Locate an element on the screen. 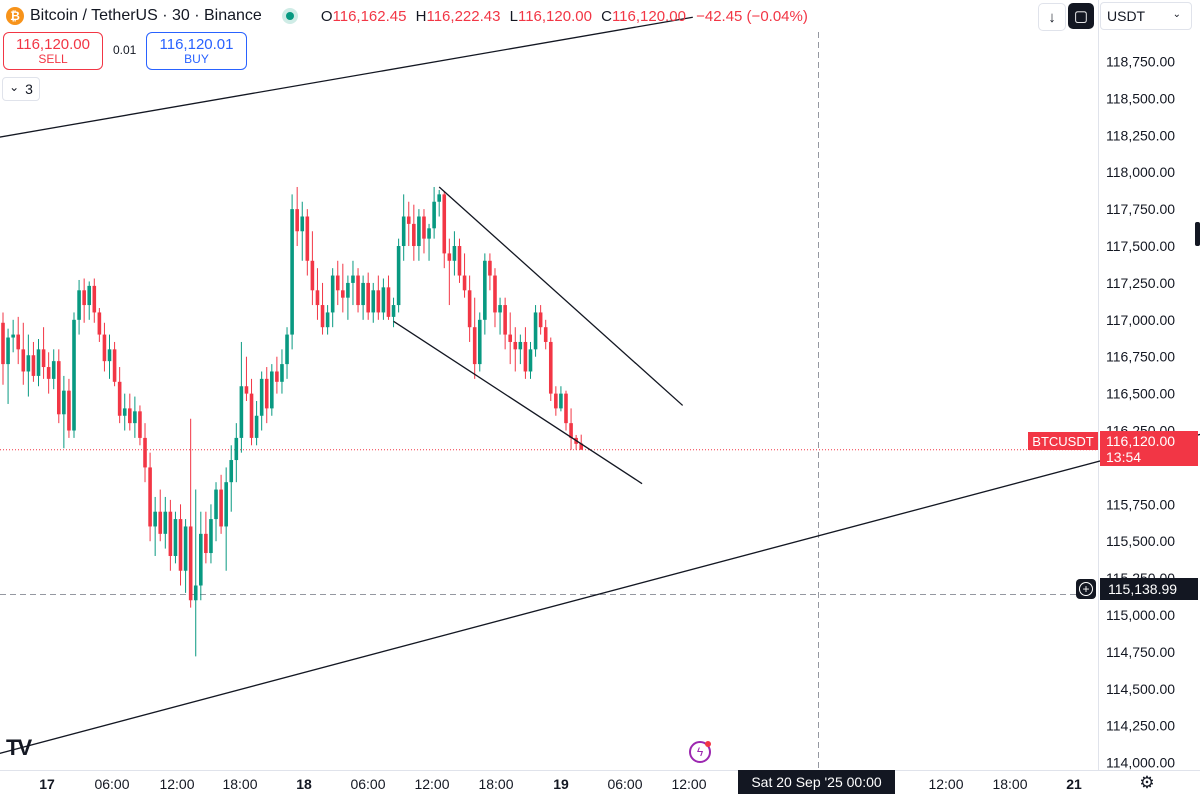 The width and height of the screenshot is (1200, 806). buy-button: 116,120.01 BUY is located at coordinates (196, 51).